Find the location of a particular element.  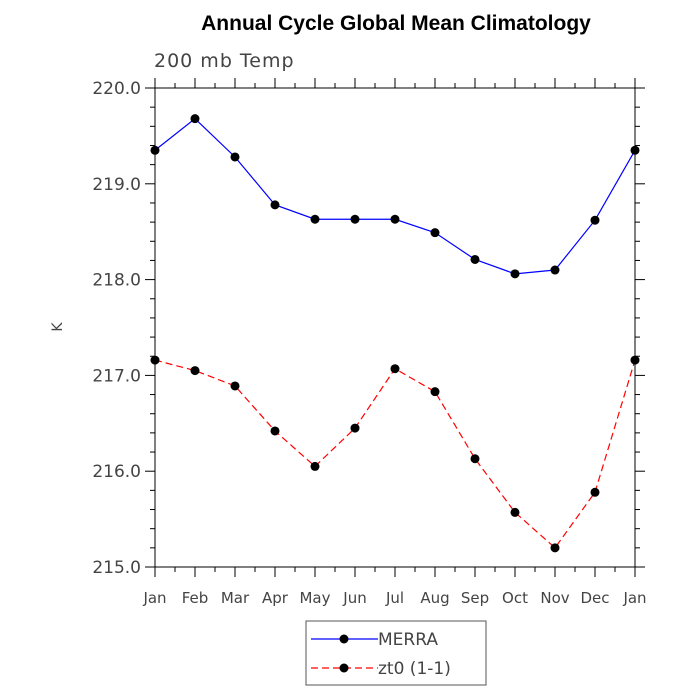

legend-label: zt0 (1-1) is located at coordinates (414, 669).